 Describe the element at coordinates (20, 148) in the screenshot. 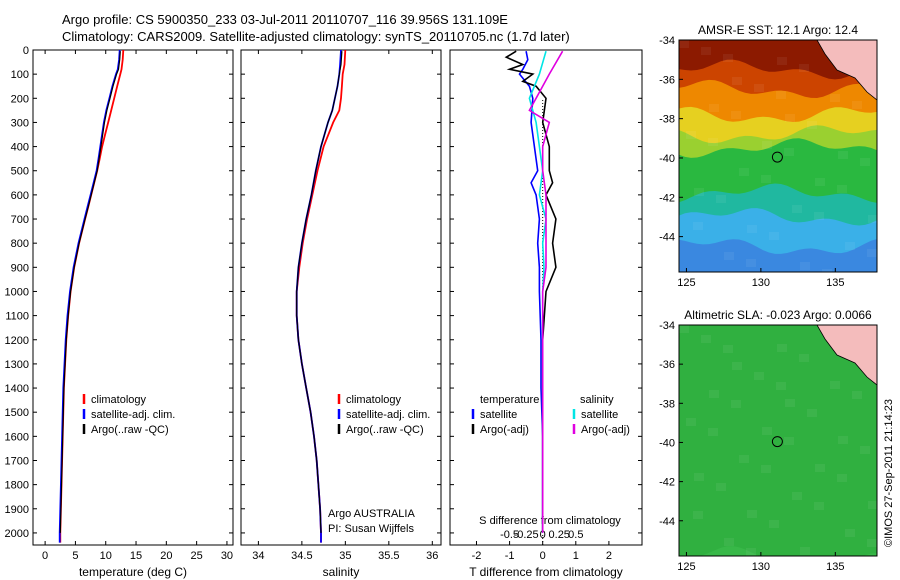

I see `y-tick-label: 400` at that location.